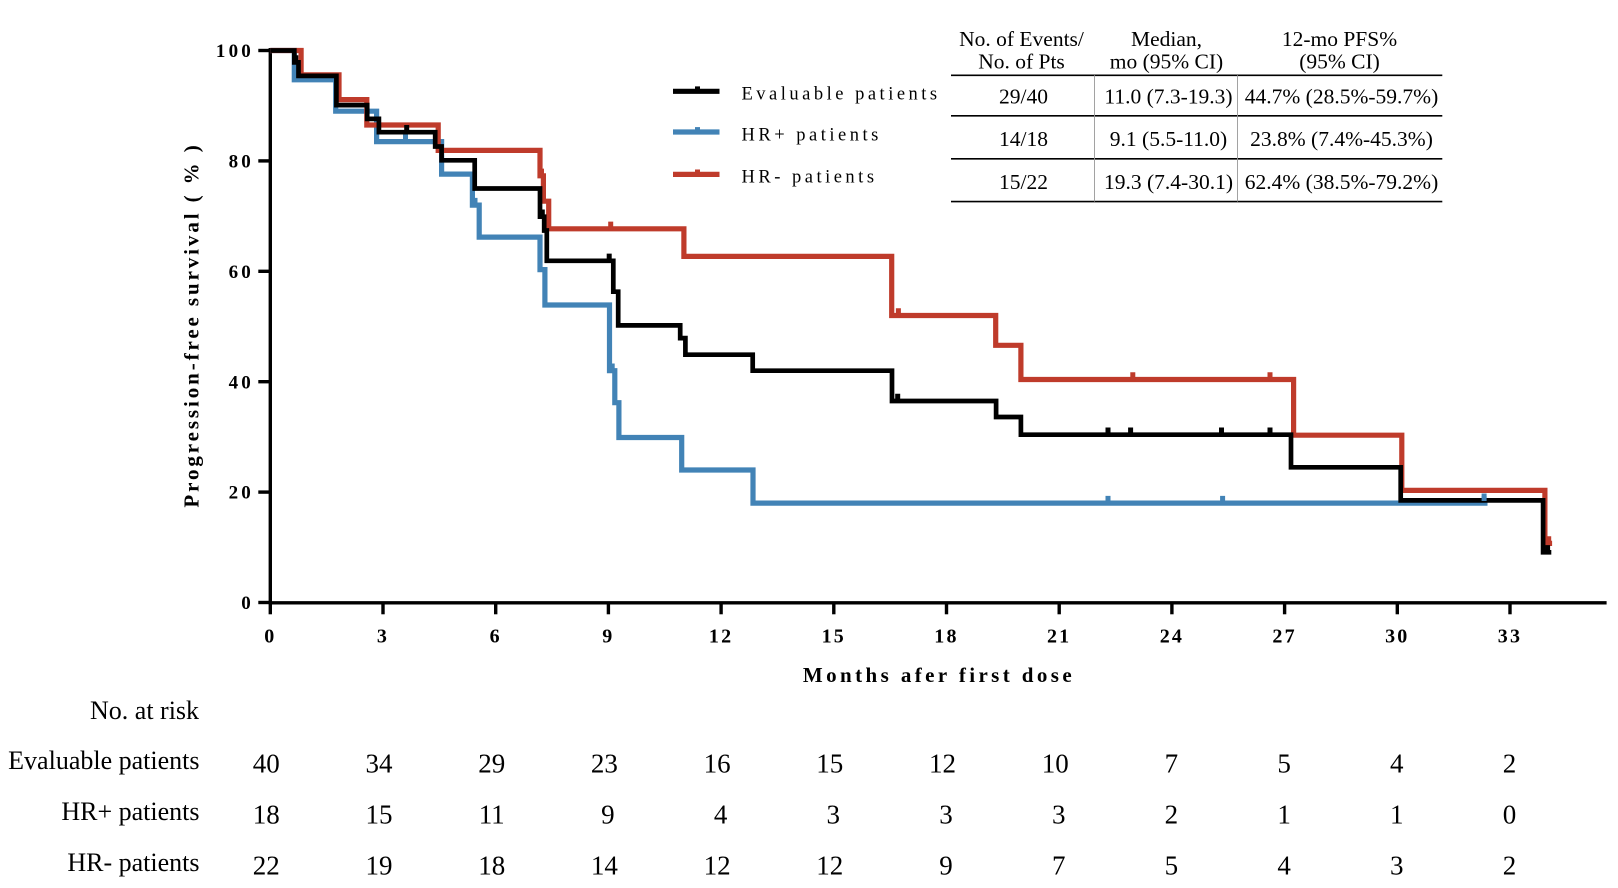 This screenshot has height=888, width=1618. I want to click on svg-text: 29/40, so click(1023, 96).